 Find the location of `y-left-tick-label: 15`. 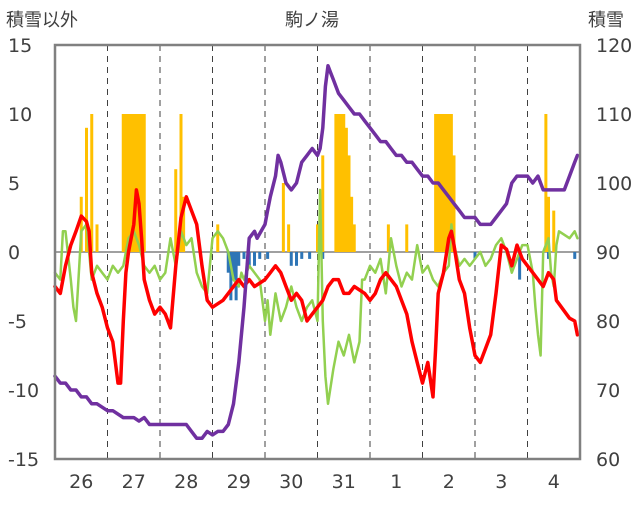

y-left-tick-label: 15 is located at coordinates (20, 46).